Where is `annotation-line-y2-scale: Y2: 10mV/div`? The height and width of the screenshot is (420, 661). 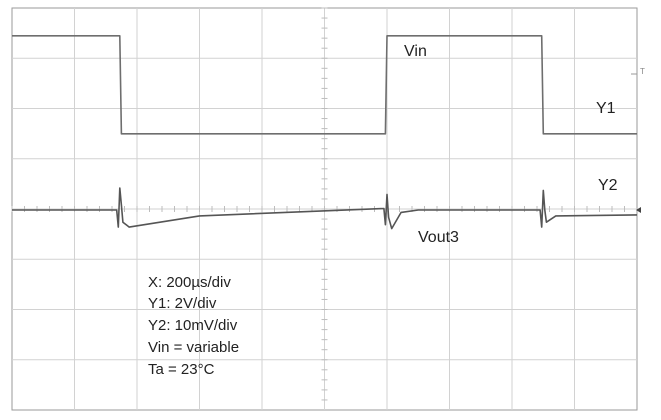 annotation-line-y2-scale: Y2: 10mV/div is located at coordinates (193, 325).